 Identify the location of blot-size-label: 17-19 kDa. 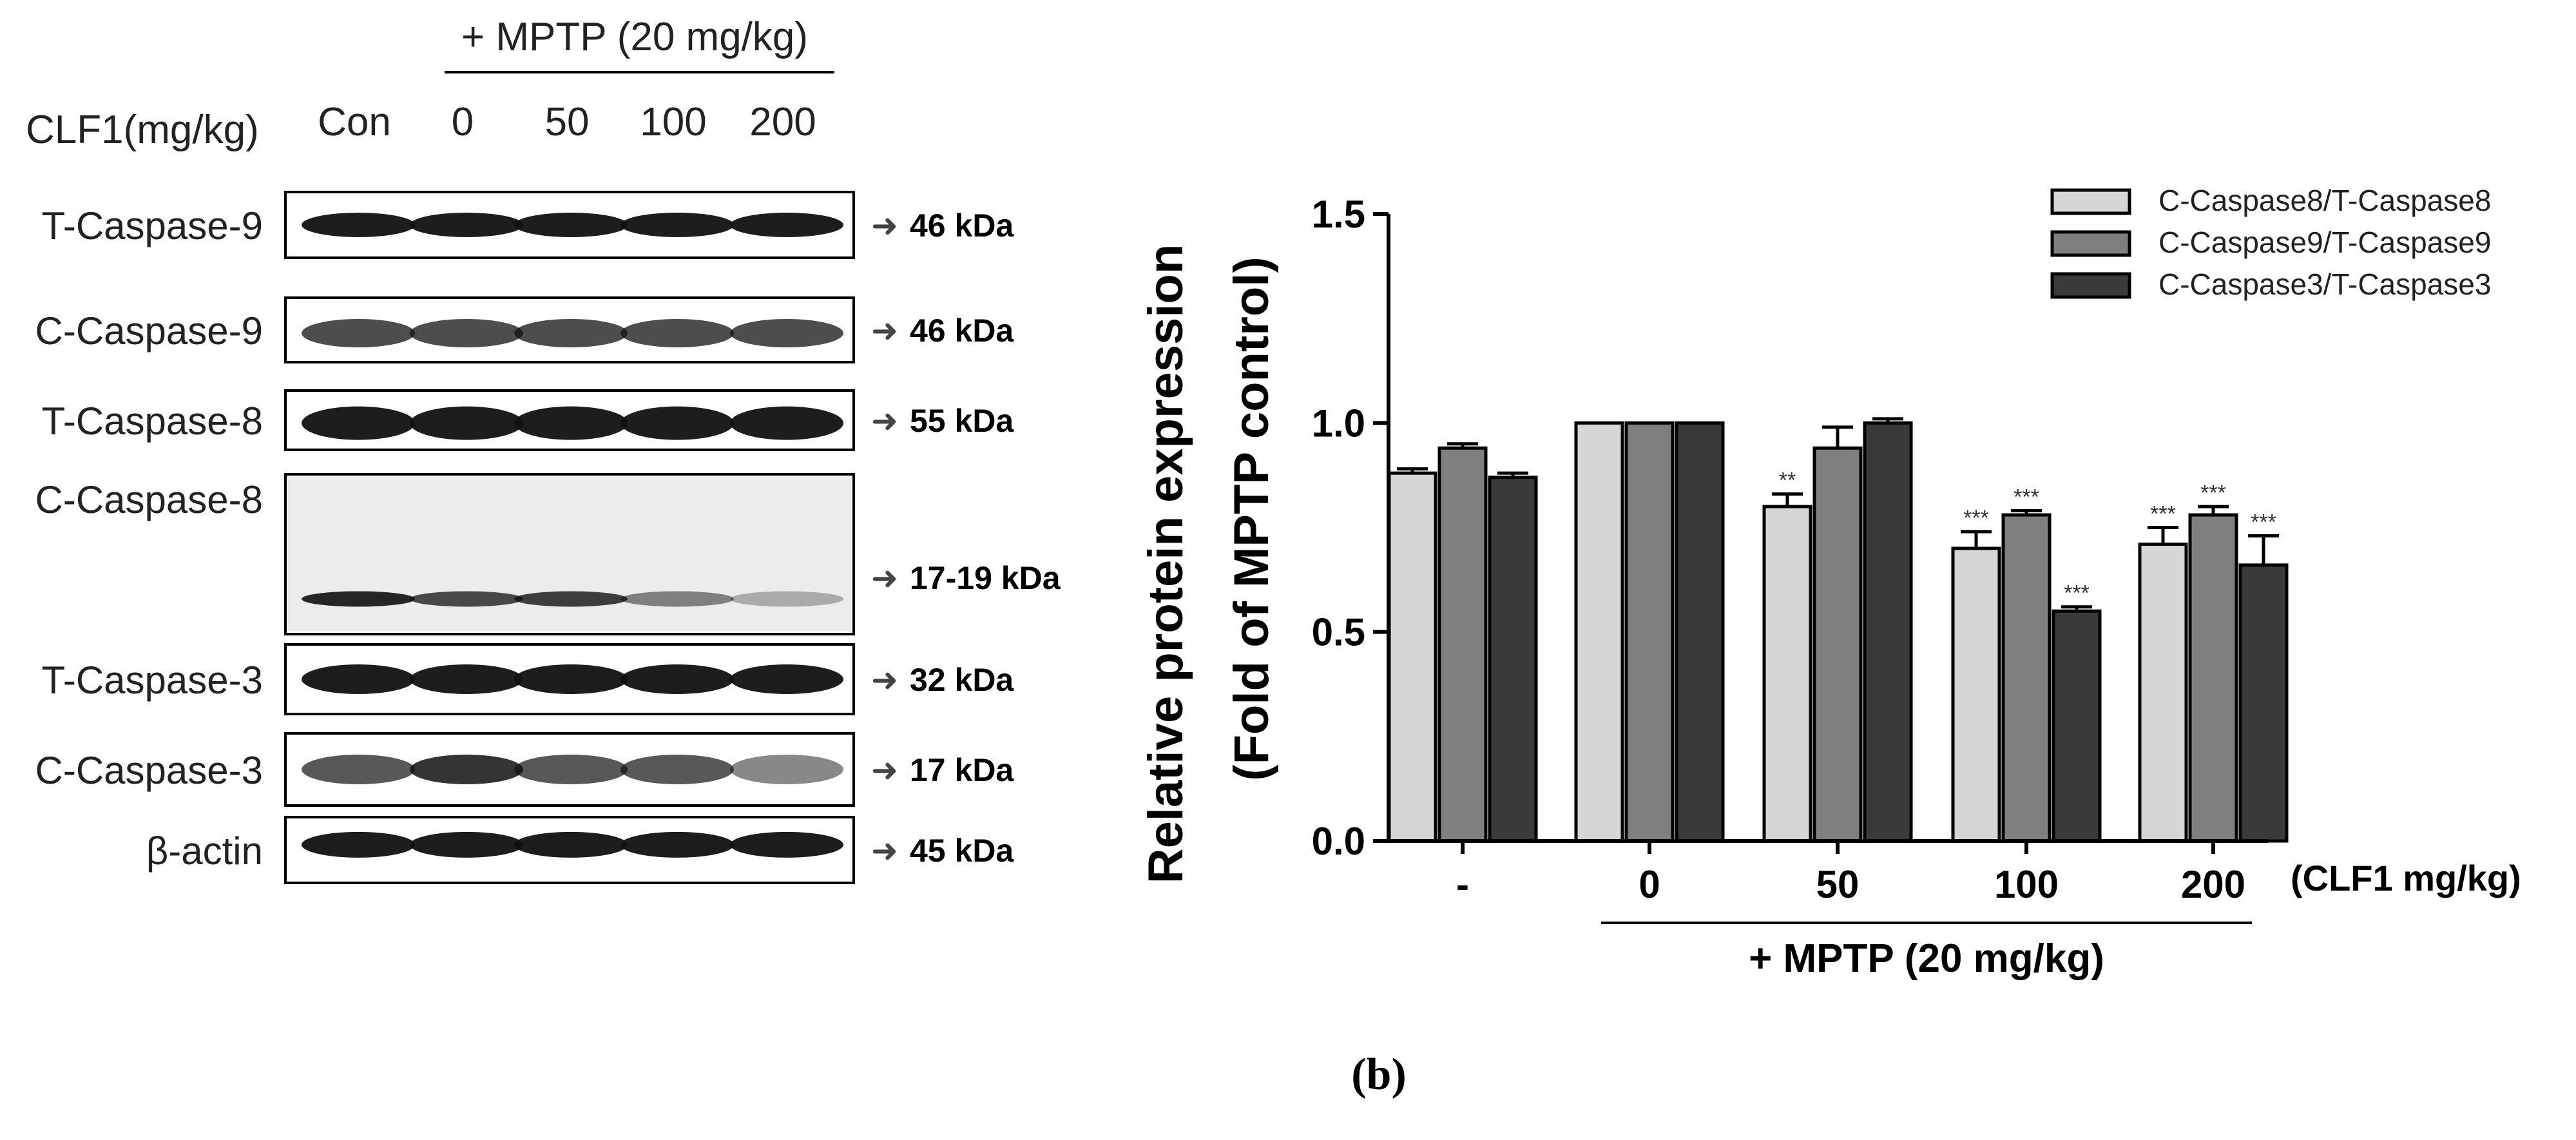
(986, 578).